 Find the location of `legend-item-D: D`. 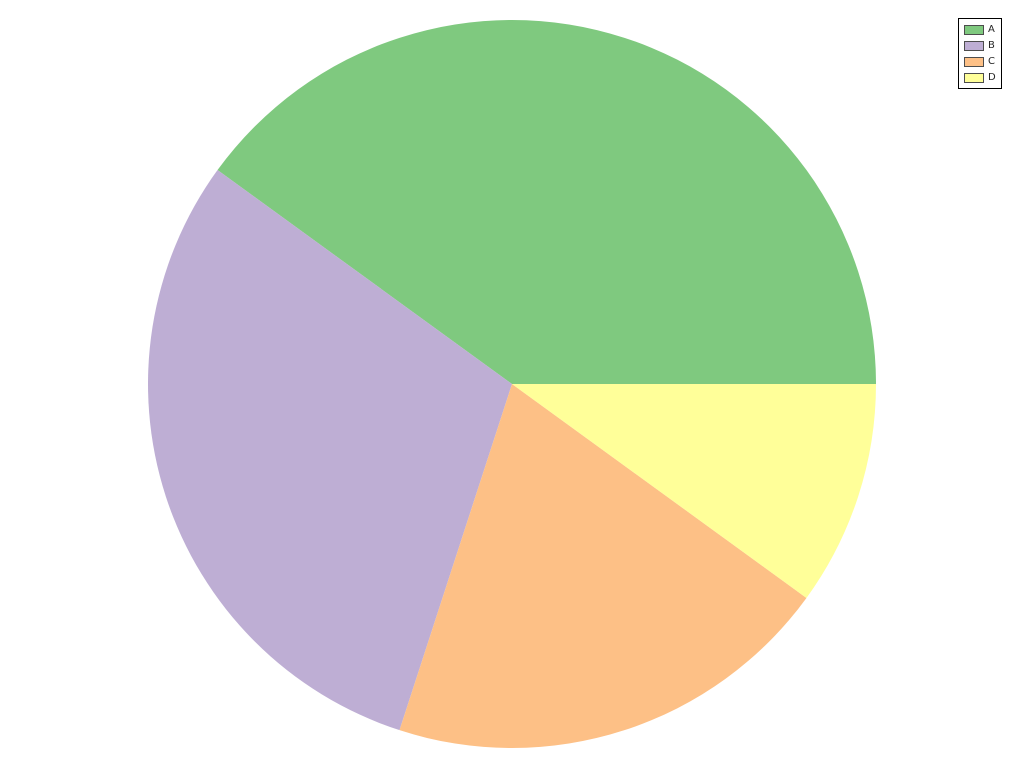

legend-item-D: D is located at coordinates (980, 77).